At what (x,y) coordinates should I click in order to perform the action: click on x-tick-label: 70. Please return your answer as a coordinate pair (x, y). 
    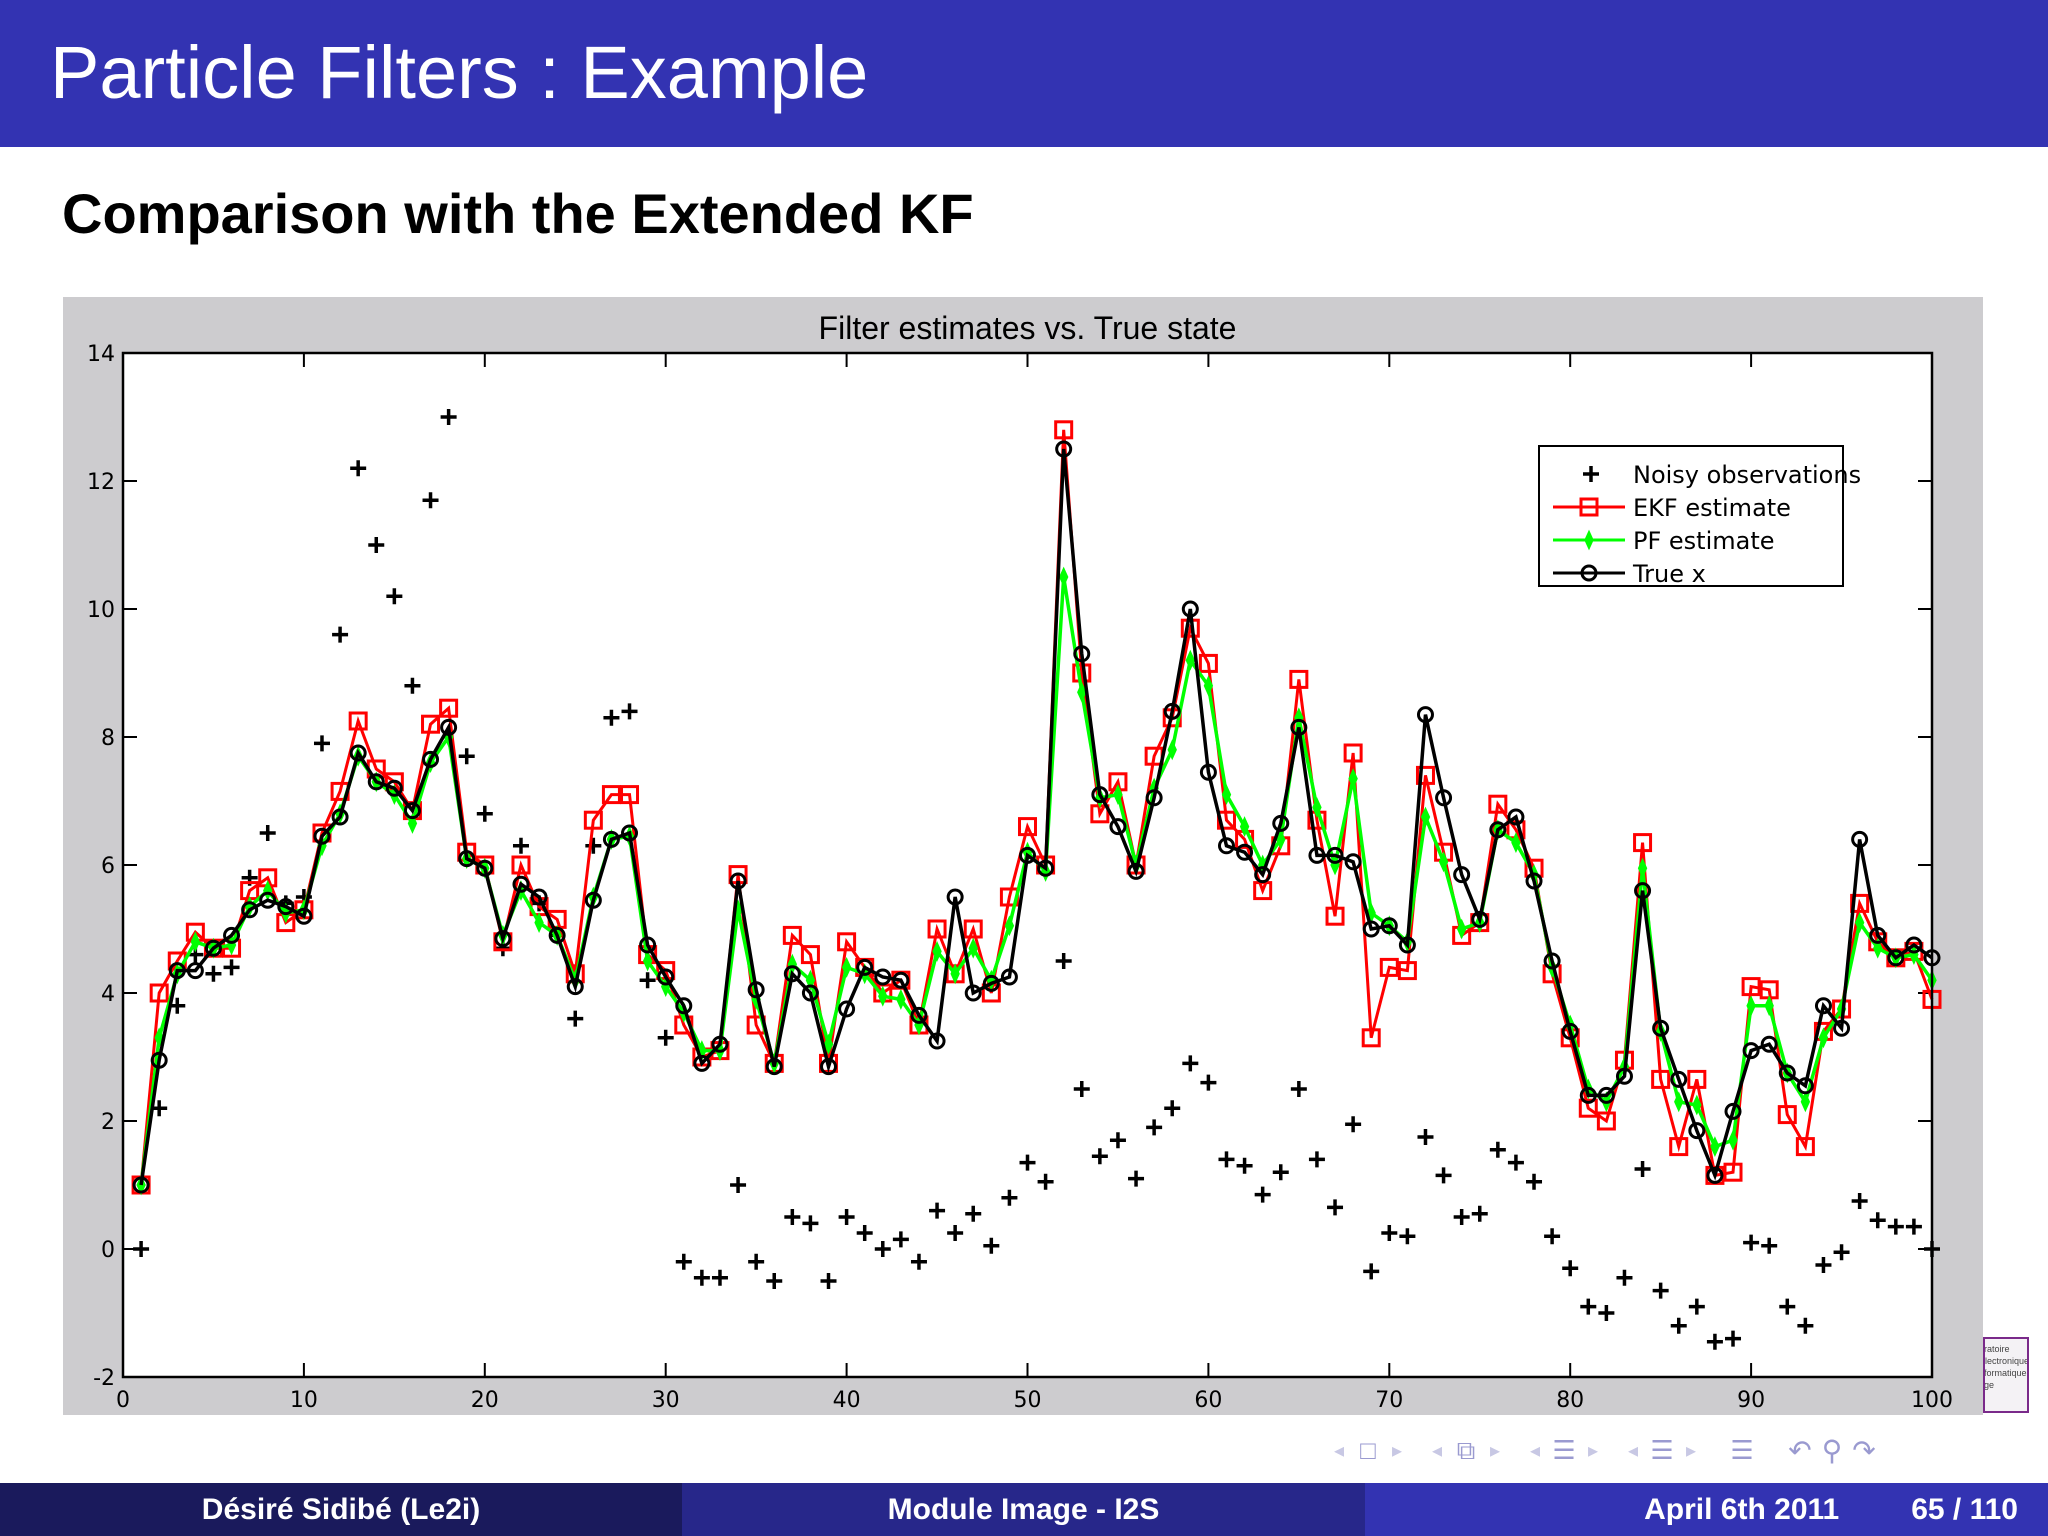
    Looking at the image, I should click on (1389, 1400).